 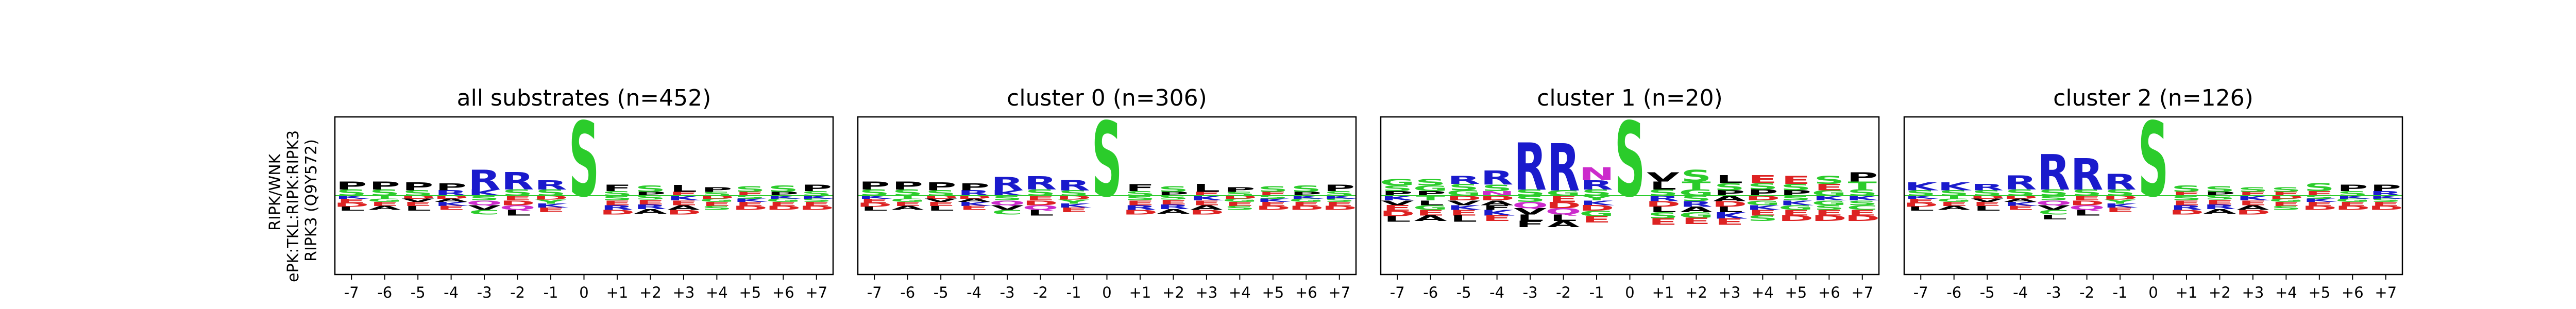 What do you see at coordinates (617, 292) in the screenshot?
I see `x-tick-label: +1` at bounding box center [617, 292].